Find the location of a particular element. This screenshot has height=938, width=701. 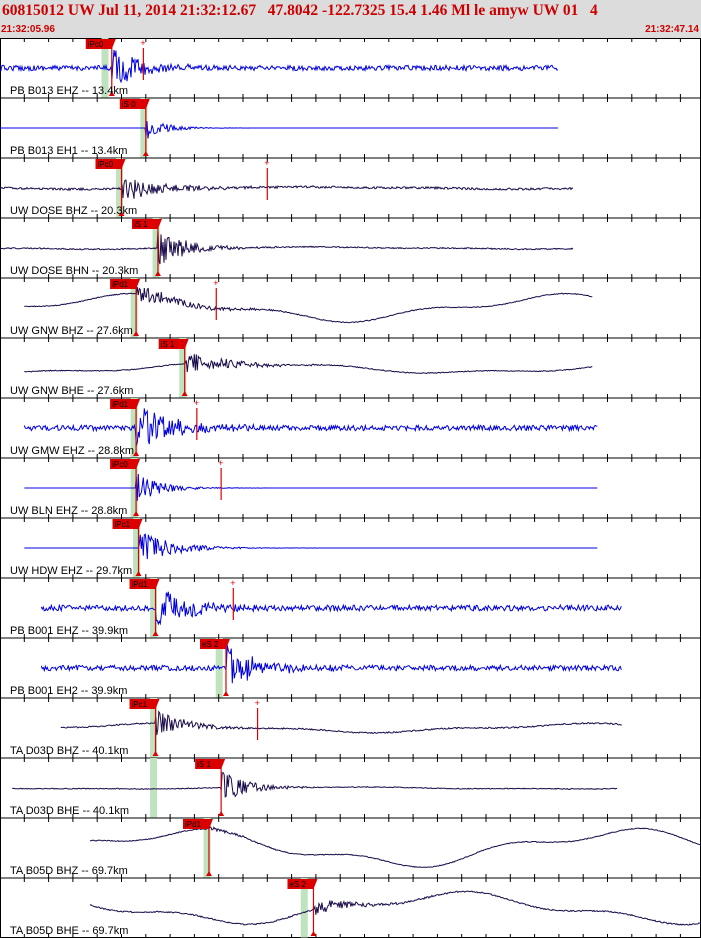

channel-row: iS 1 UW DOSE BHN -- 20.3km is located at coordinates (350, 248).